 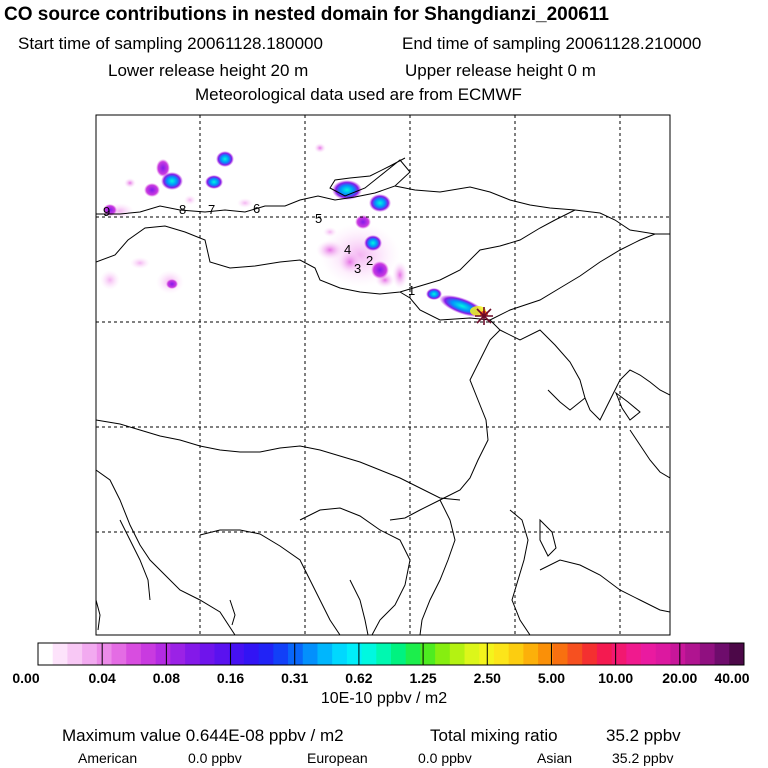 What do you see at coordinates (106, 211) in the screenshot?
I see `cluster-label-9: 9` at bounding box center [106, 211].